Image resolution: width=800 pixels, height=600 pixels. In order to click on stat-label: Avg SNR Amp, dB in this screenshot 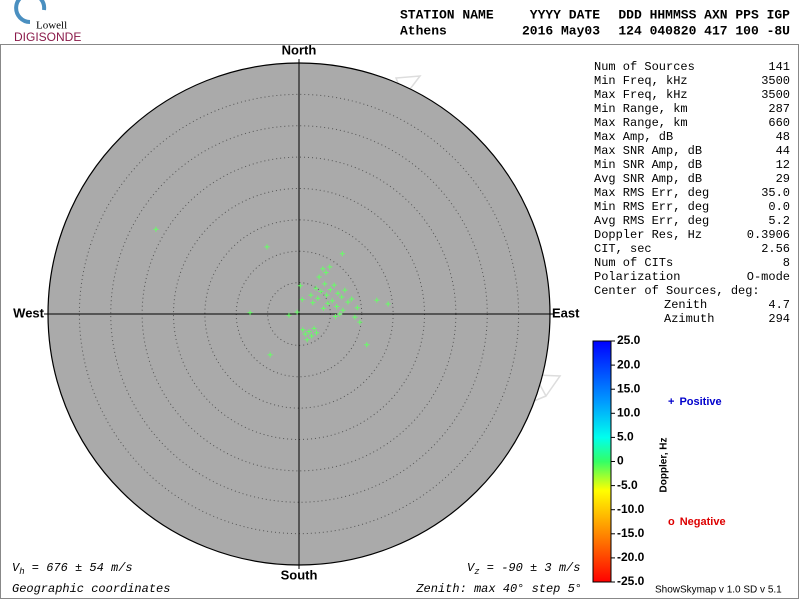, I will do `click(648, 179)`.